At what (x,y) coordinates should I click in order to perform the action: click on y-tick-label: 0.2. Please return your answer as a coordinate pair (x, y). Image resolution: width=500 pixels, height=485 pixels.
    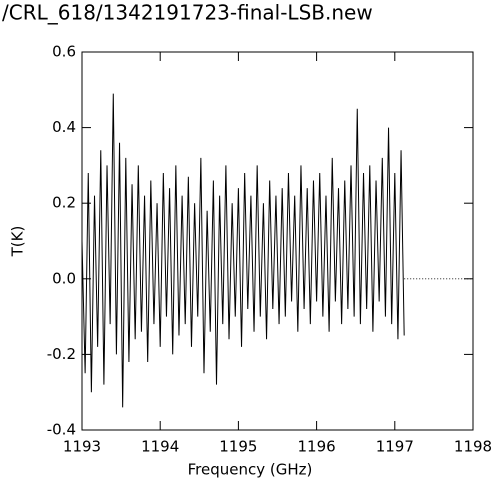
    Looking at the image, I should click on (64, 203).